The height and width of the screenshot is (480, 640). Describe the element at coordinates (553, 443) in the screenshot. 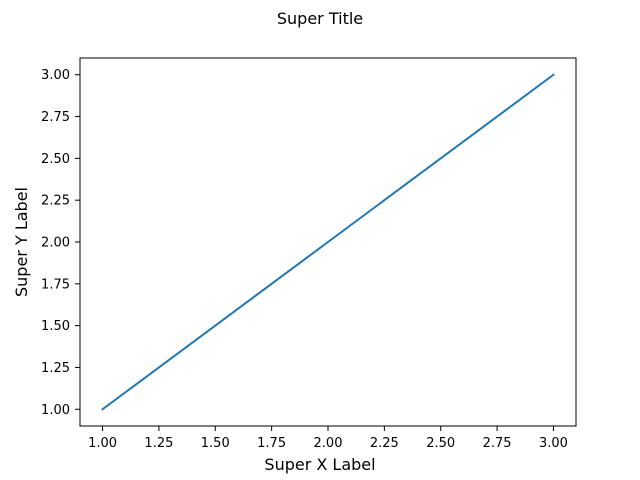

I see `x-tick-label: 3.00` at that location.